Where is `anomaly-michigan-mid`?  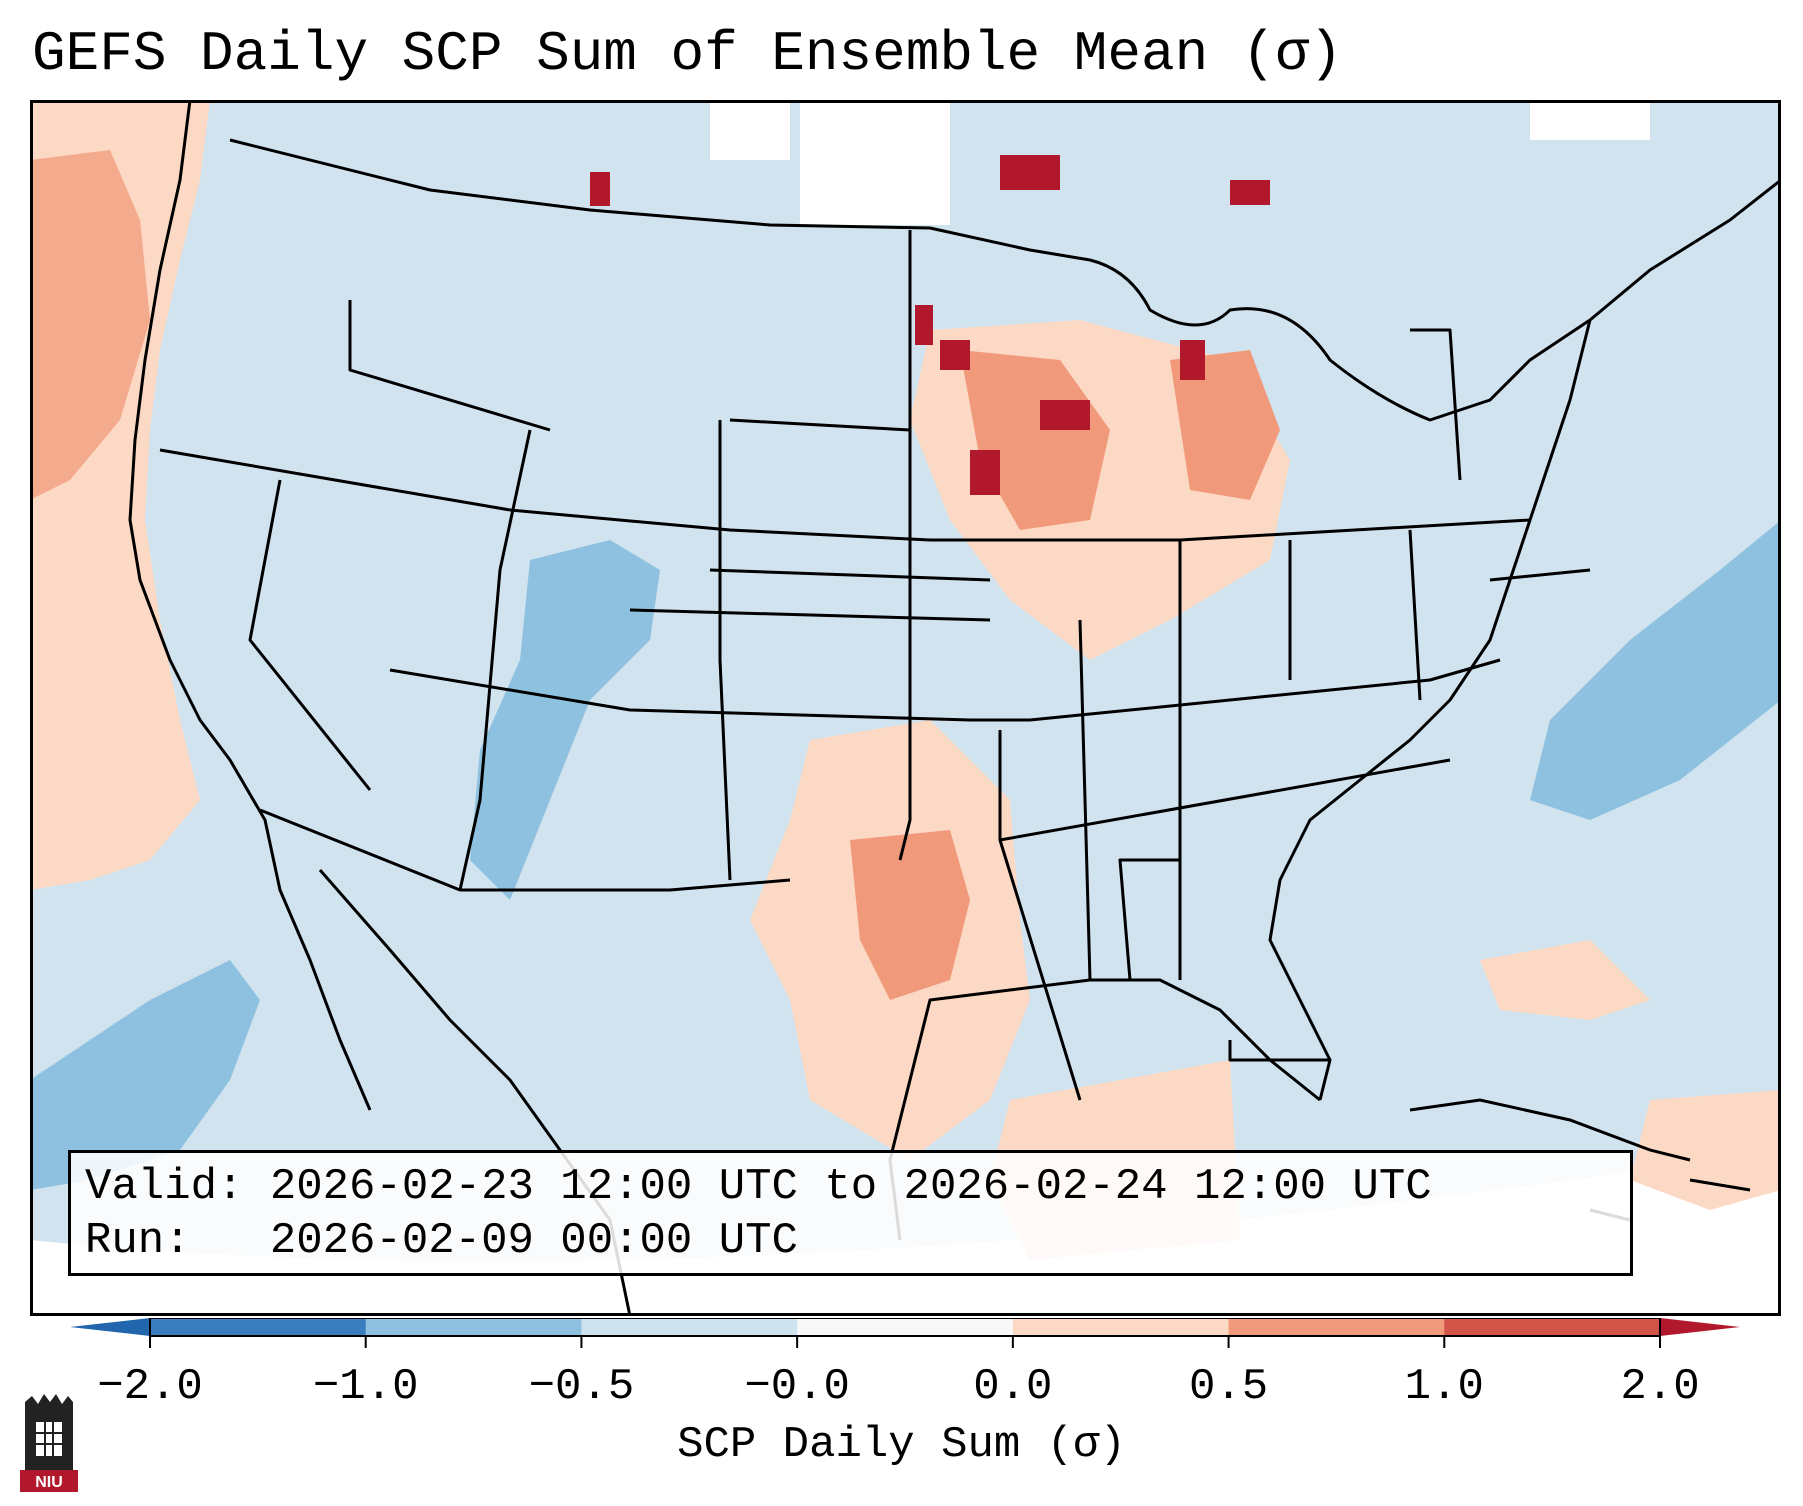 anomaly-michigan-mid is located at coordinates (1225, 425).